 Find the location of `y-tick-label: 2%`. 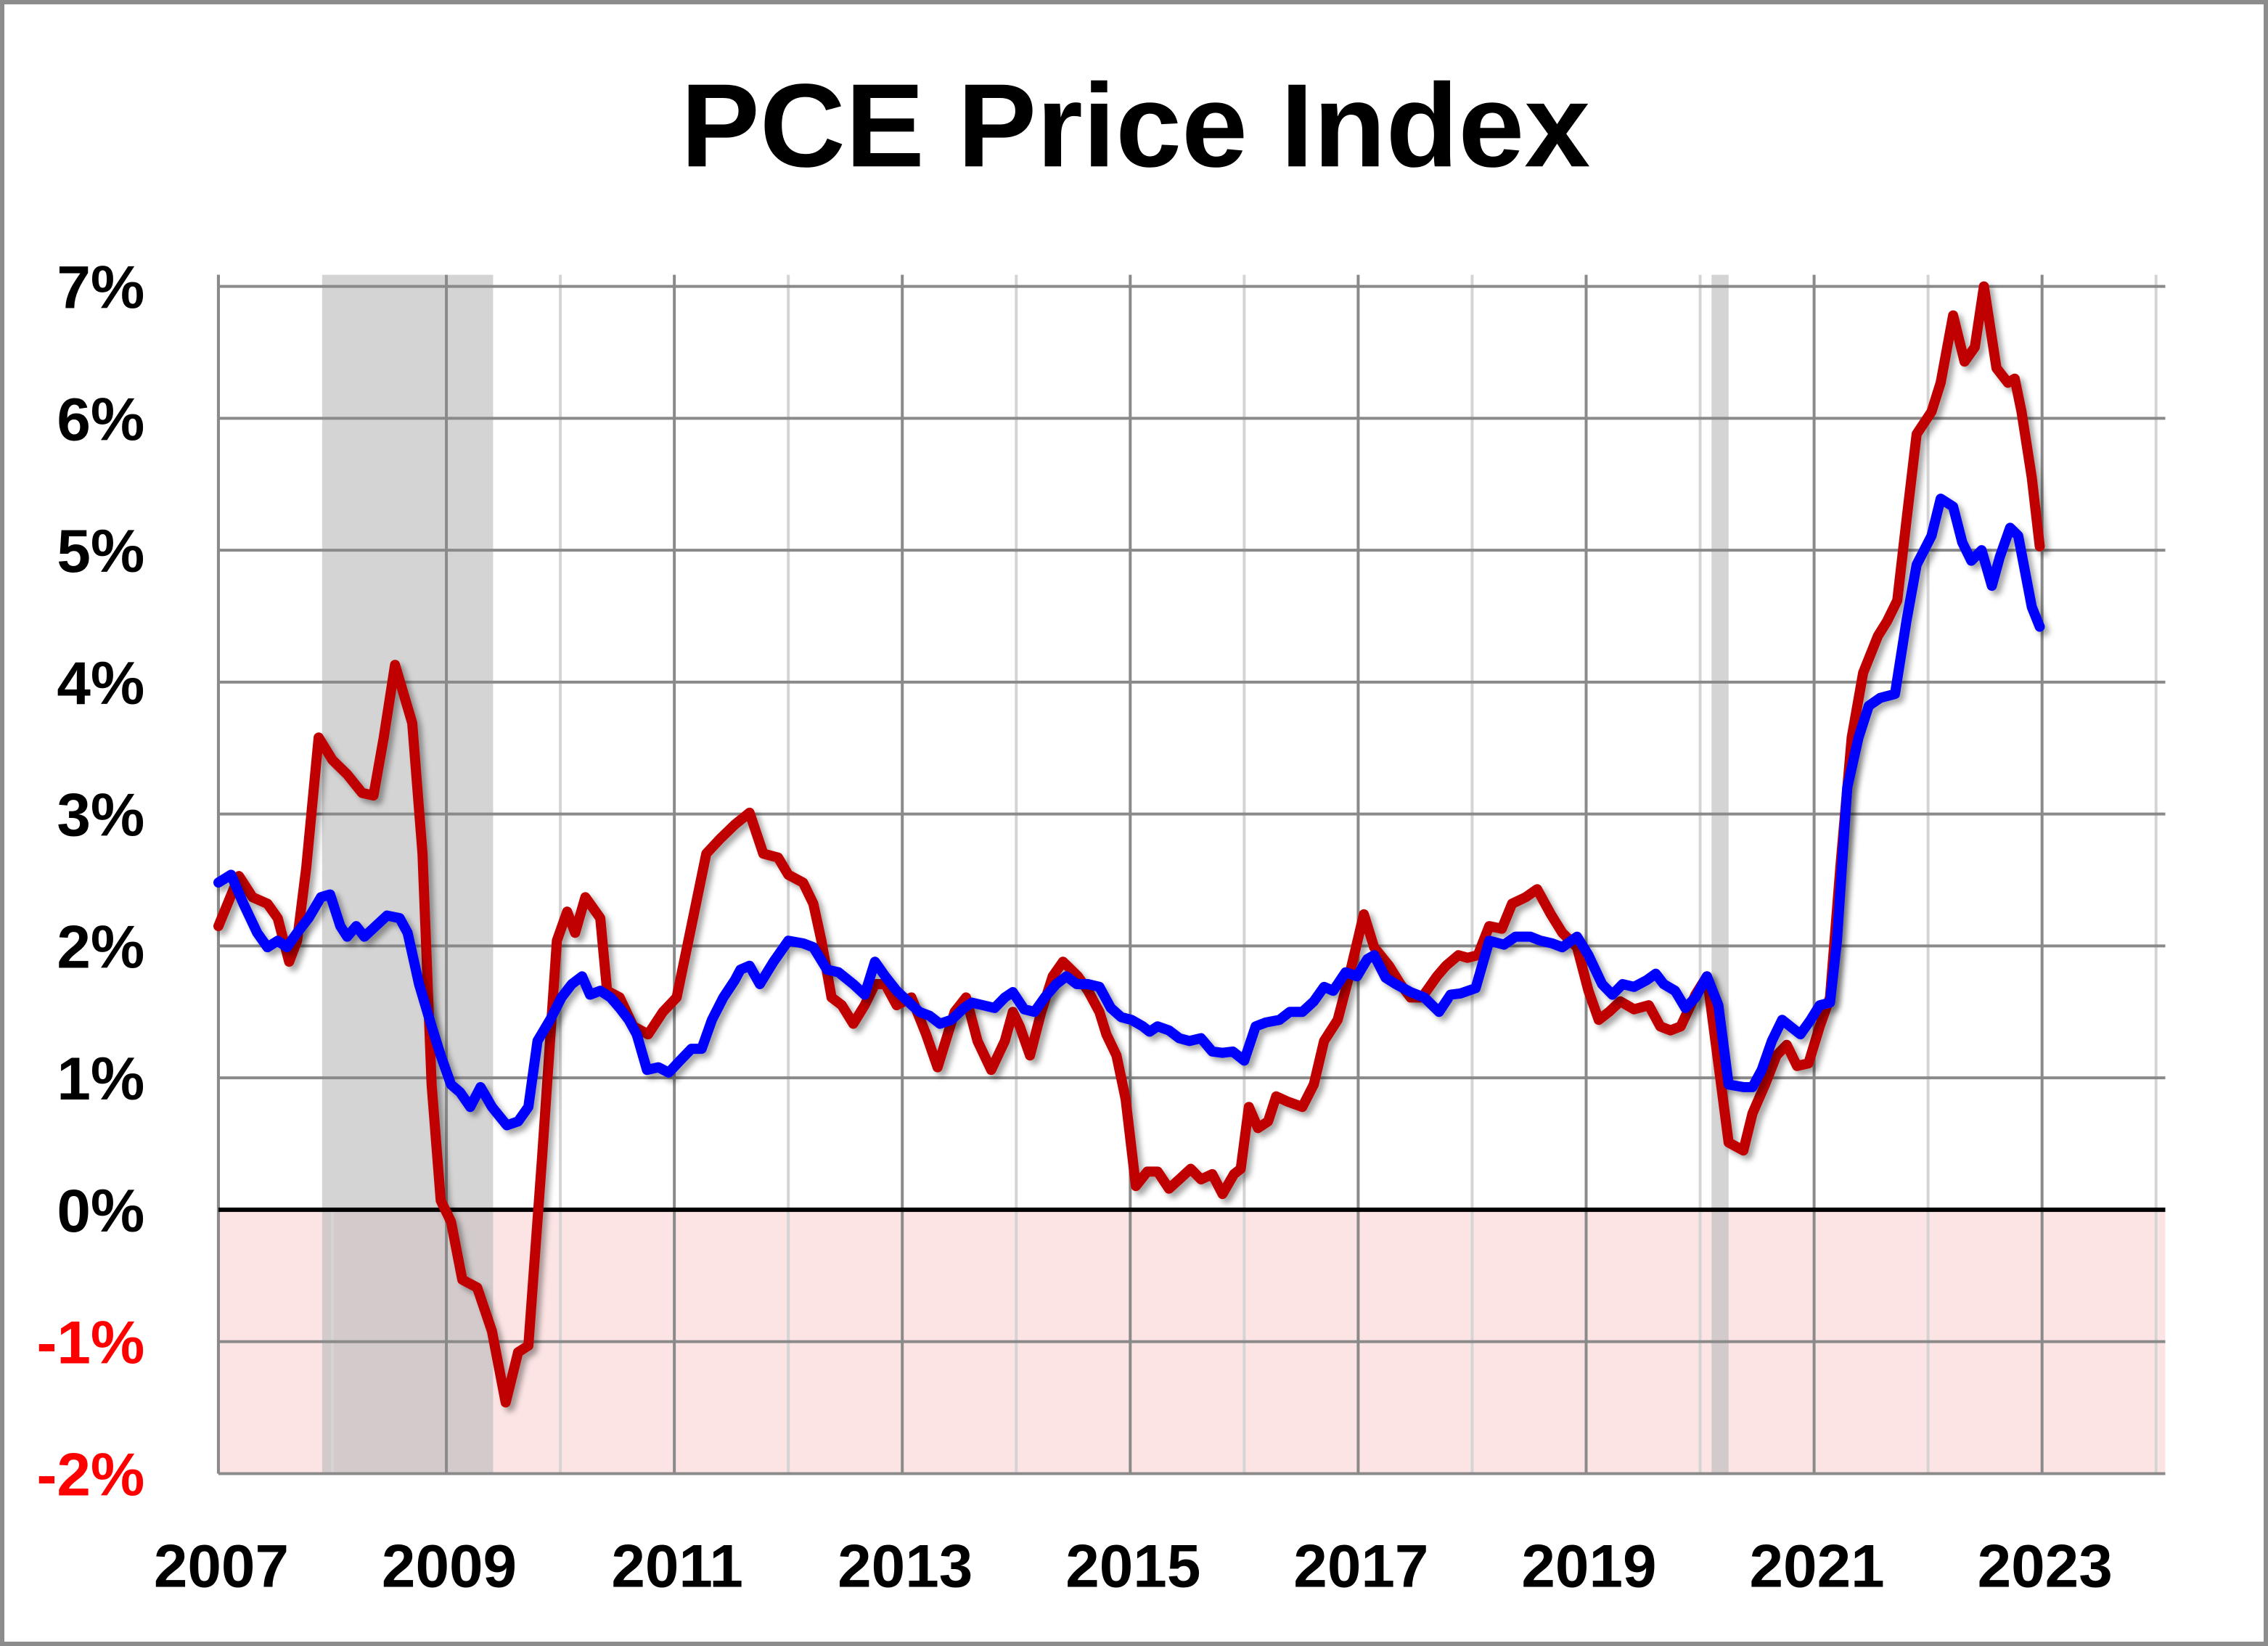

y-tick-label: 2% is located at coordinates (100, 946).